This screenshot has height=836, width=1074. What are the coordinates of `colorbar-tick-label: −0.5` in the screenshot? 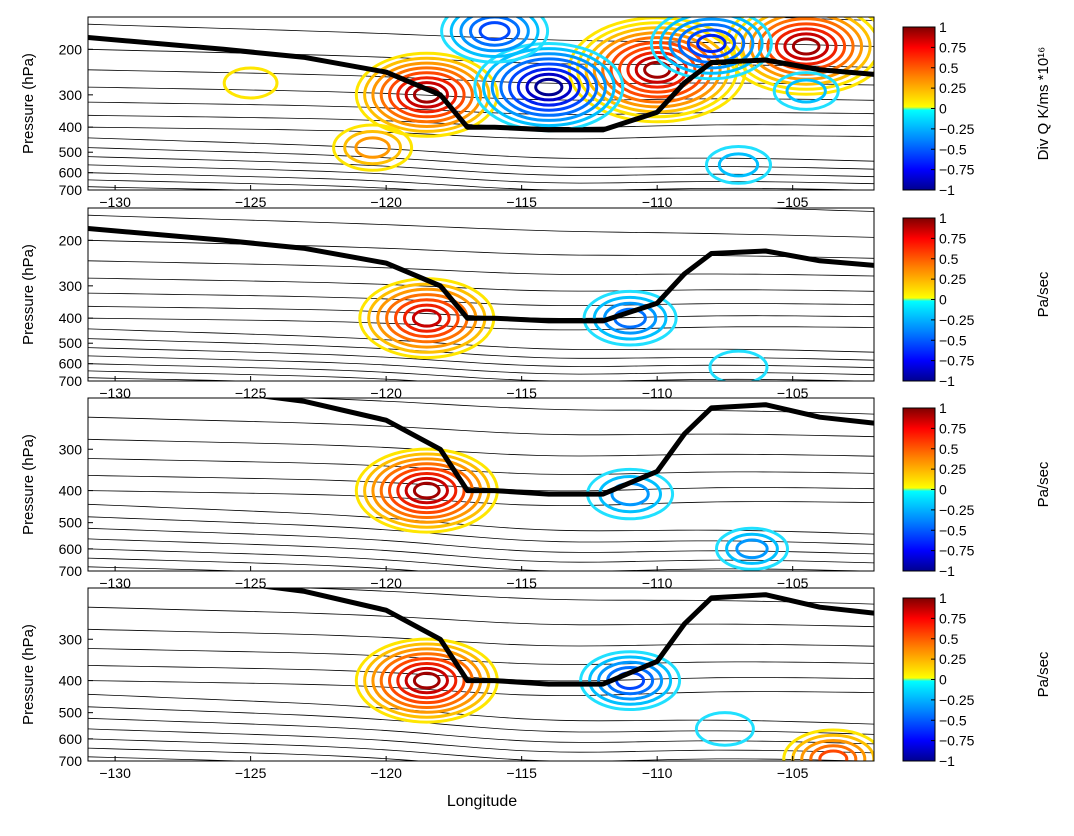 It's located at (953, 340).